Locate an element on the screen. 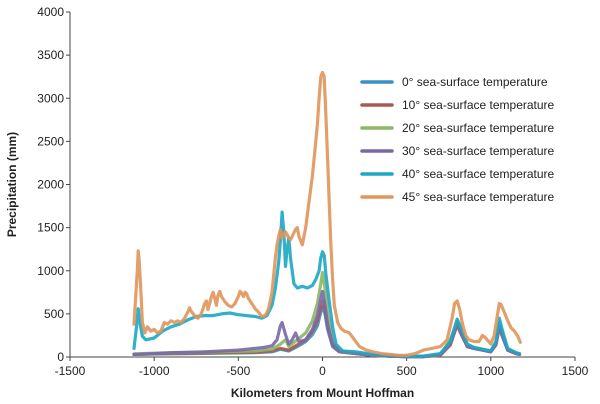  x-axis-label: Kilometers from Mount Hoffman is located at coordinates (322, 393).